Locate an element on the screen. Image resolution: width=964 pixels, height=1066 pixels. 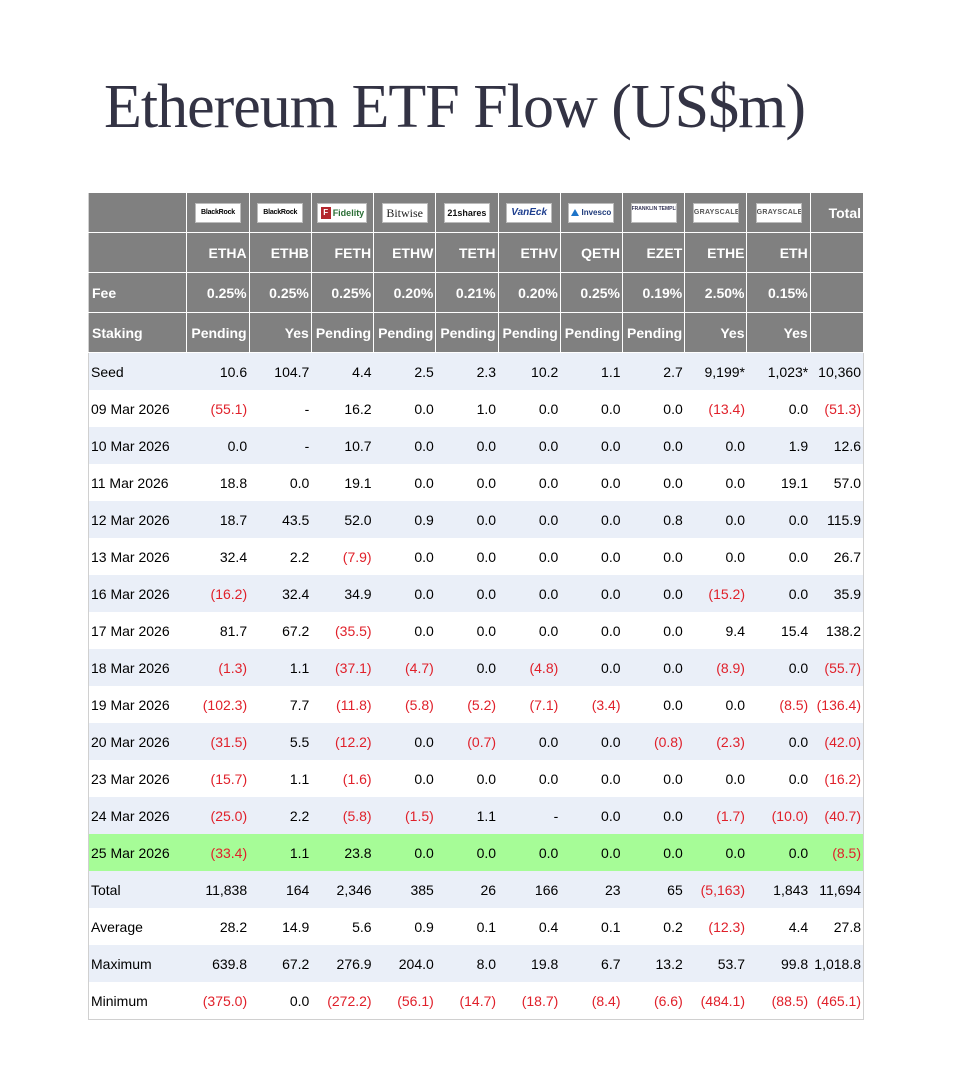
flow-cell: (7.9) is located at coordinates (342, 556).